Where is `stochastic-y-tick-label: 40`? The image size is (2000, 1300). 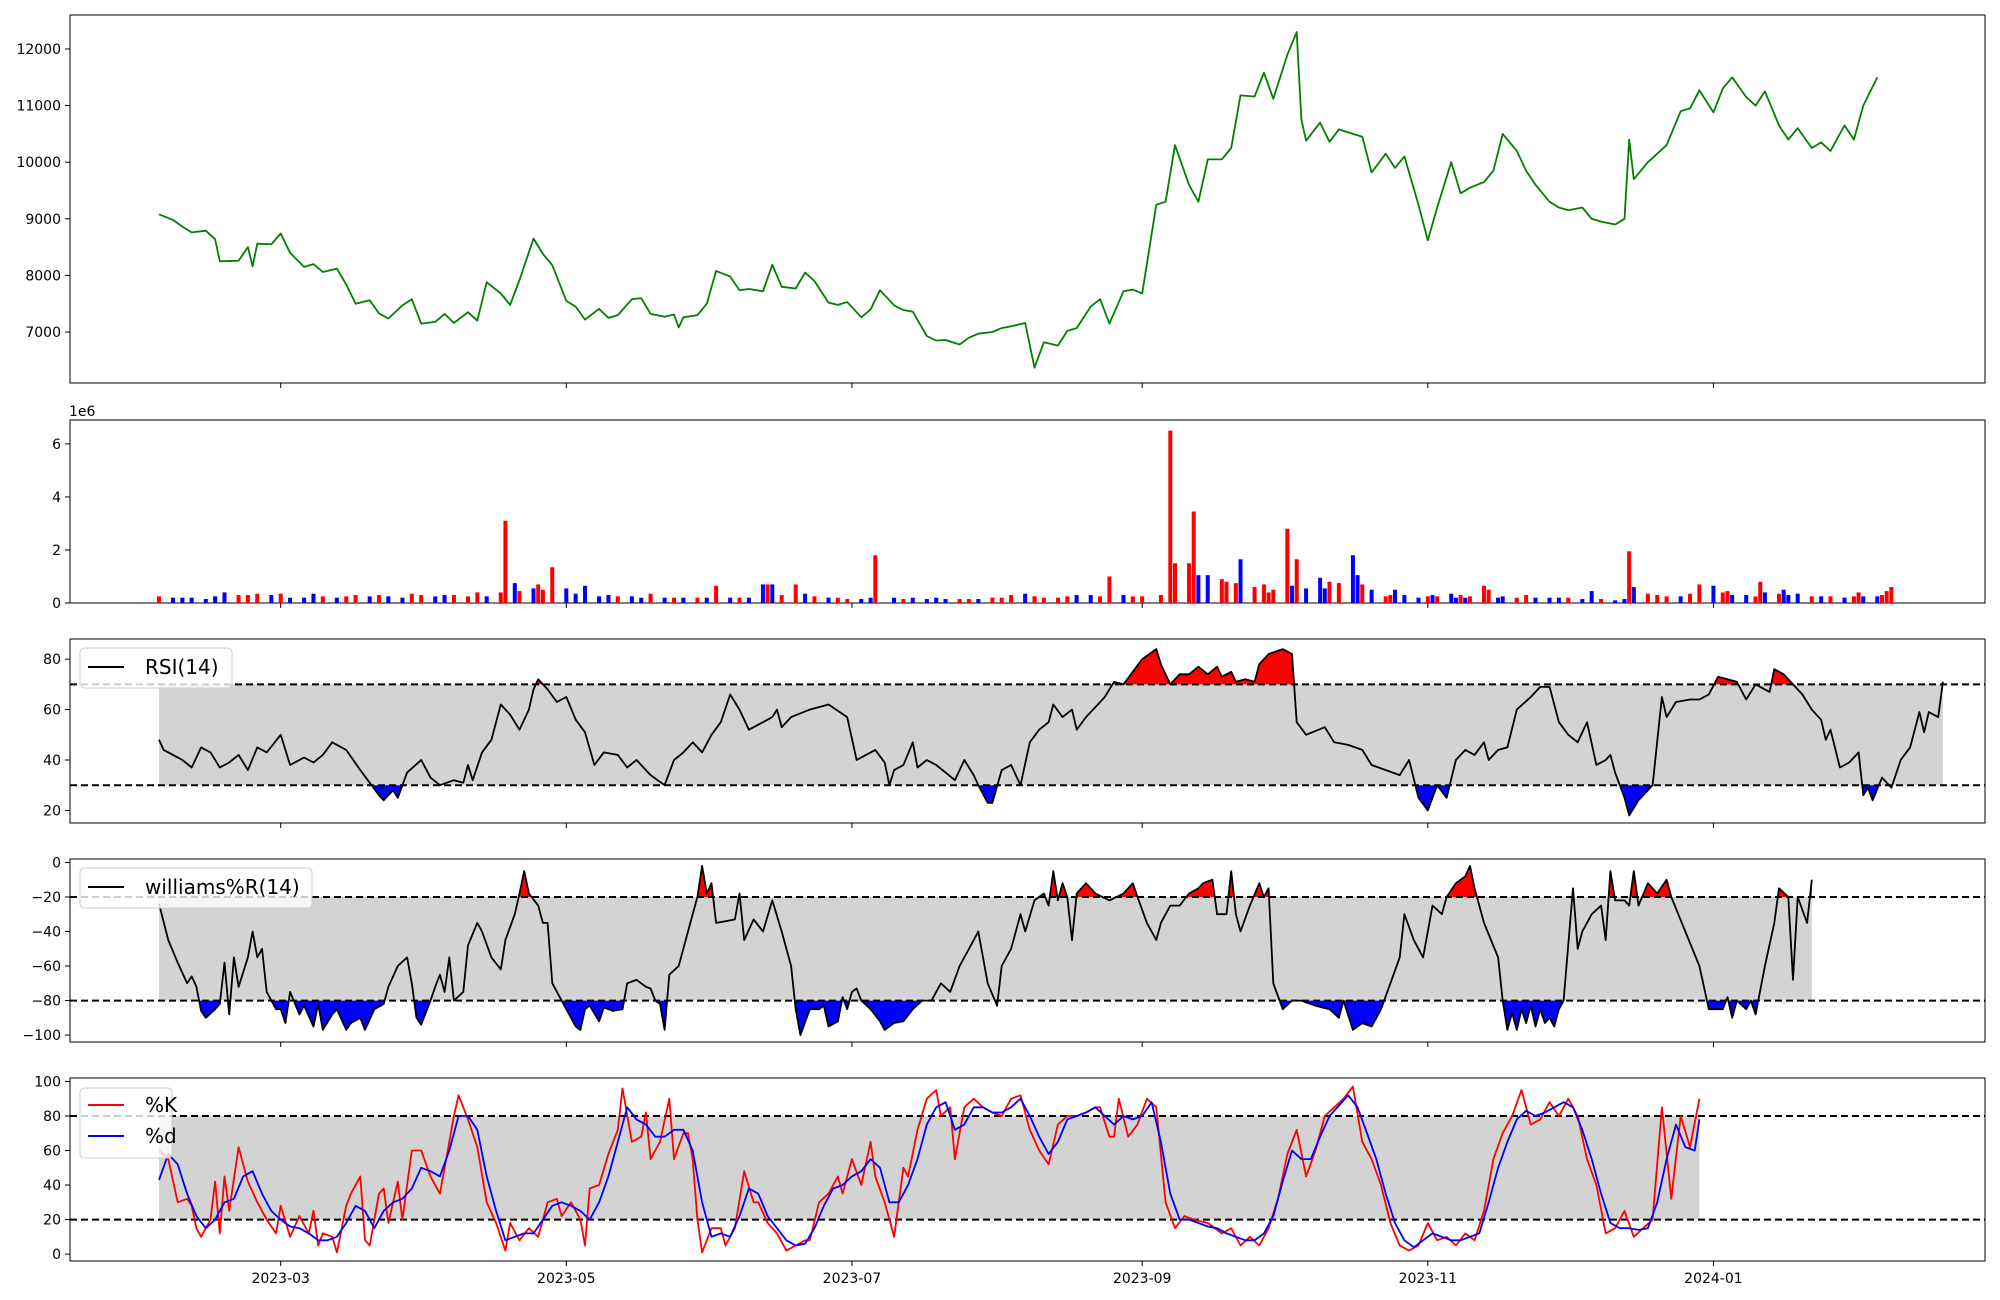
stochastic-y-tick-label: 40 is located at coordinates (52, 1186).